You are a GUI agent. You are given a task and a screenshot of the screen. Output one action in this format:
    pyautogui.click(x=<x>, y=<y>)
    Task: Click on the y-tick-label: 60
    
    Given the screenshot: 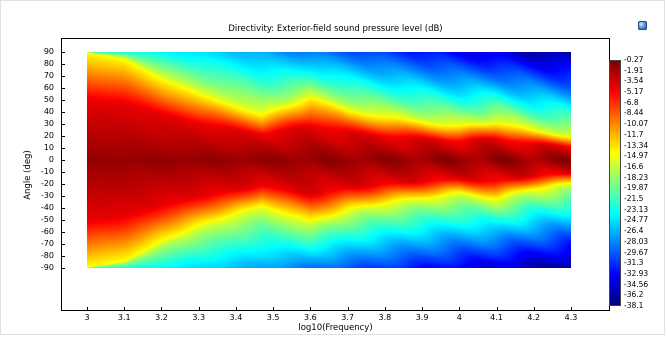 What is the action you would take?
    pyautogui.click(x=48, y=87)
    